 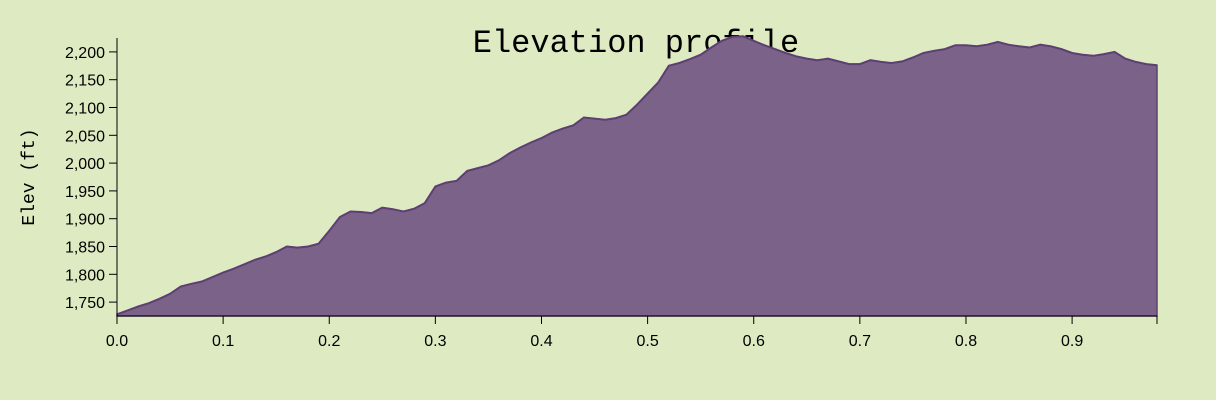 What do you see at coordinates (85, 109) in the screenshot?
I see `y-tick-label: 2,100` at bounding box center [85, 109].